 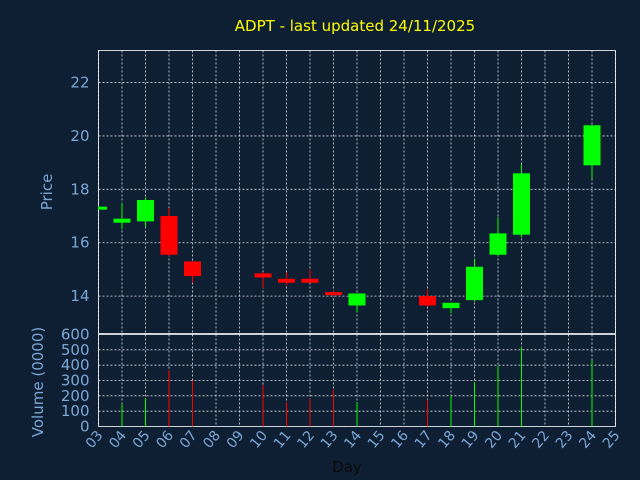 What do you see at coordinates (447, 440) in the screenshot?
I see `x-tick-label: 18` at bounding box center [447, 440].